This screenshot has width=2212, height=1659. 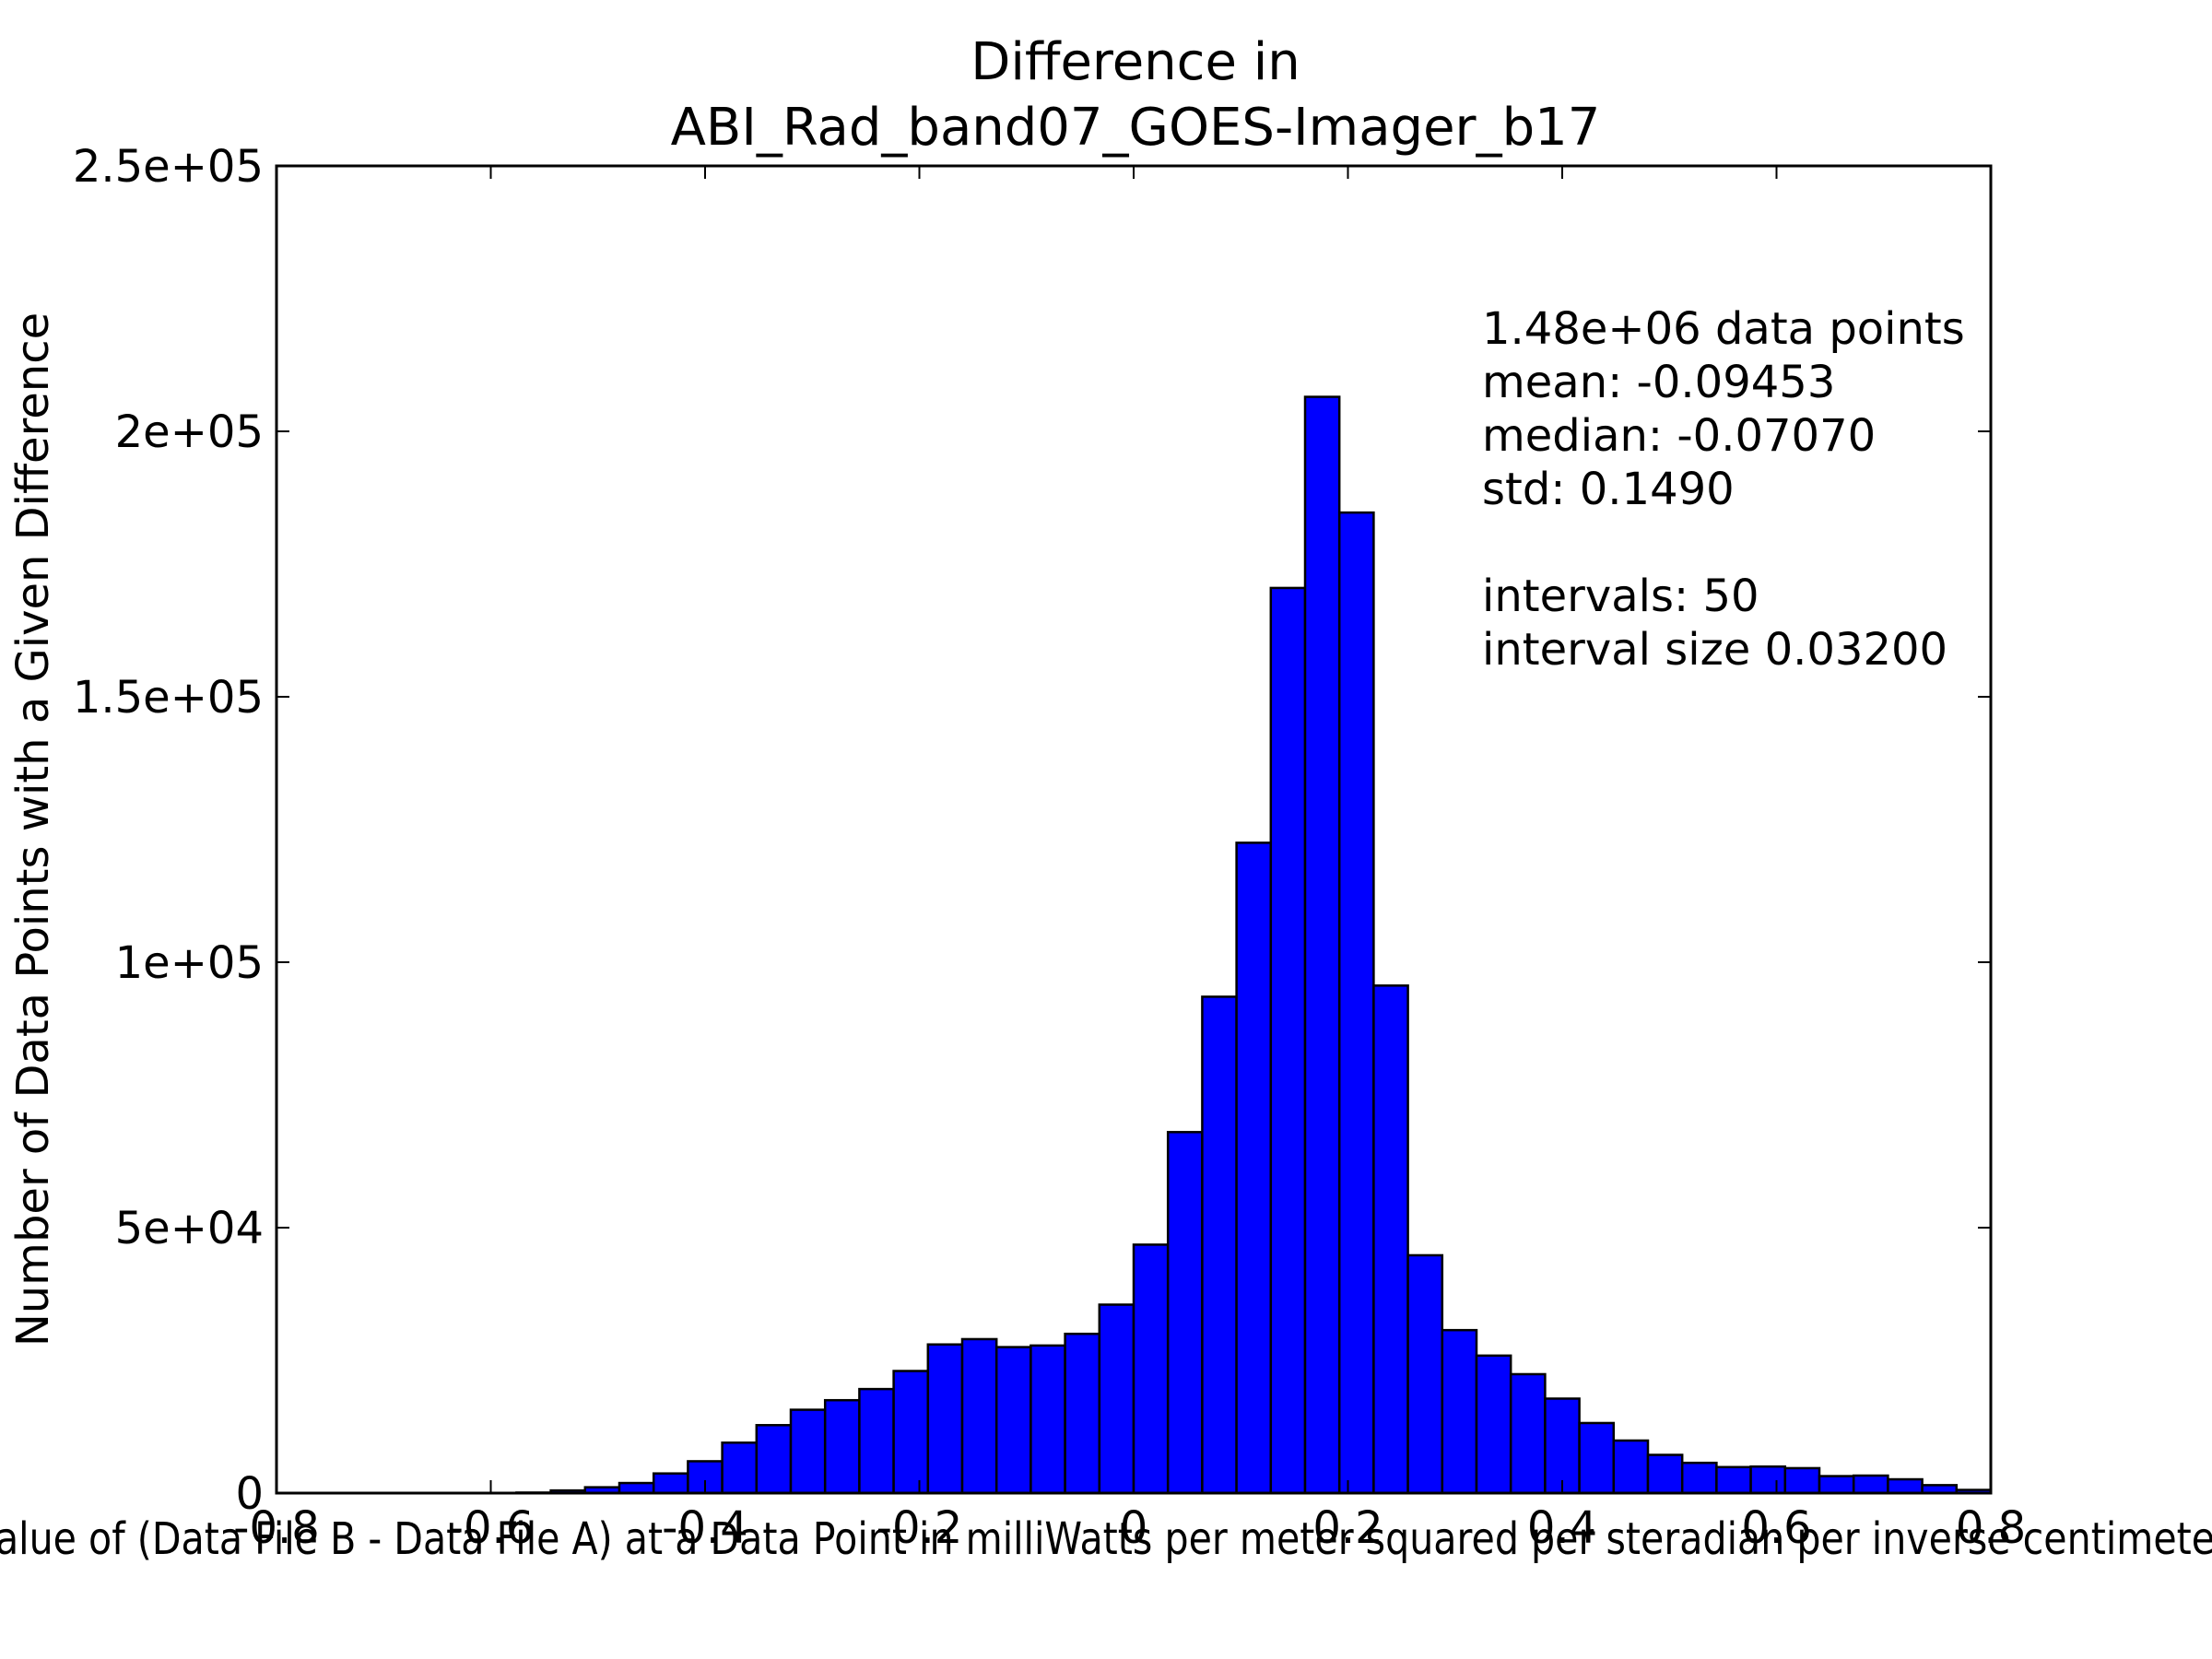 What do you see at coordinates (491, 1528) in the screenshot?
I see `x-tick-label: -0.6` at bounding box center [491, 1528].